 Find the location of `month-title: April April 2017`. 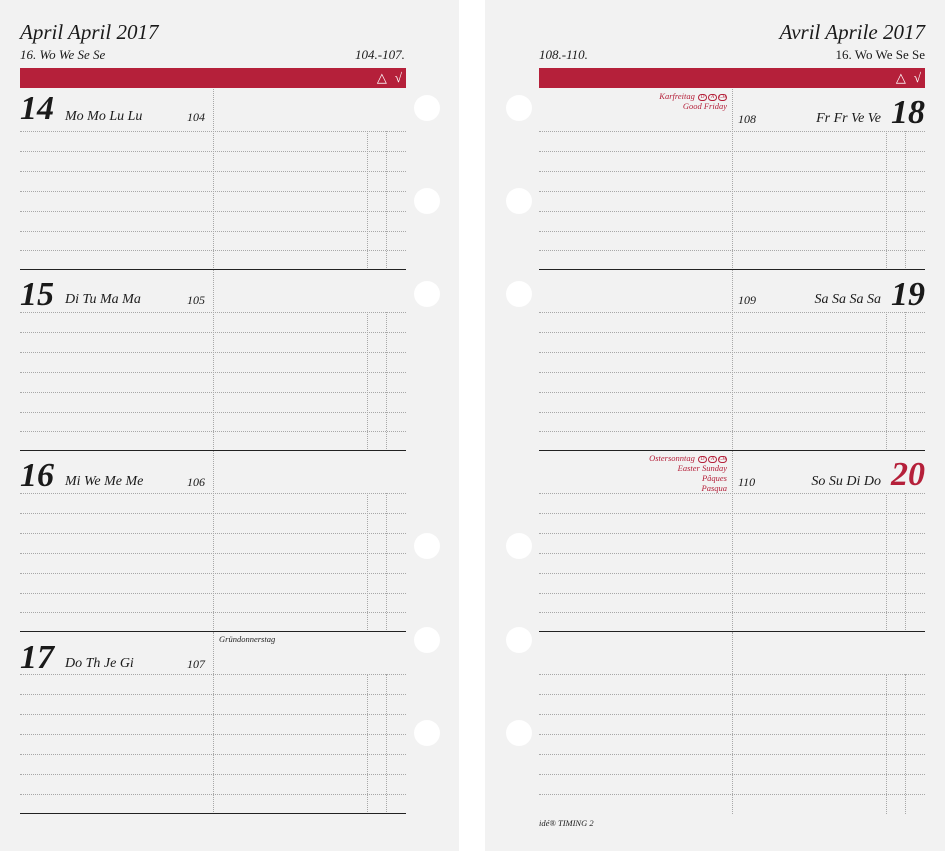

month-title: April April 2017 is located at coordinates (89, 32).